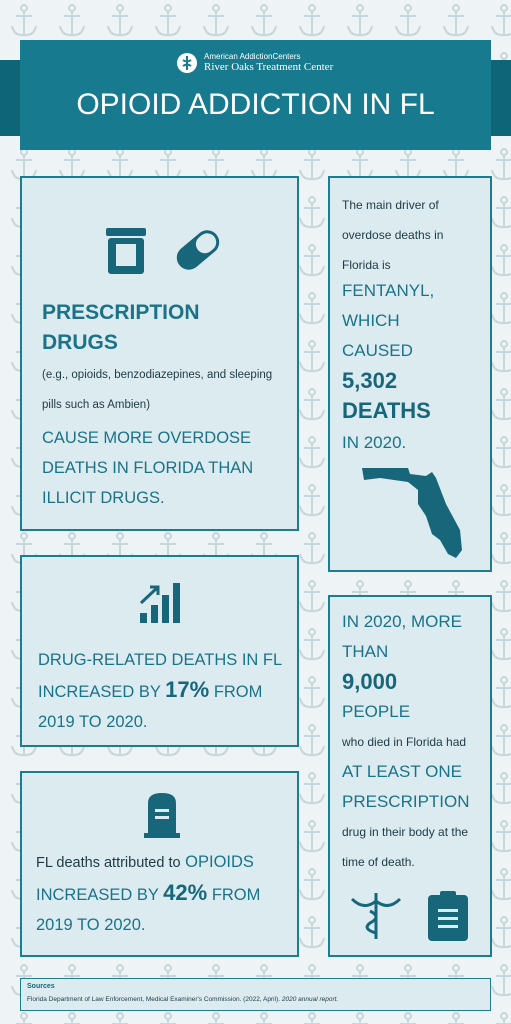 The width and height of the screenshot is (511, 1024). I want to click on heading: PRESCRIPTION DRUGS, so click(121, 327).